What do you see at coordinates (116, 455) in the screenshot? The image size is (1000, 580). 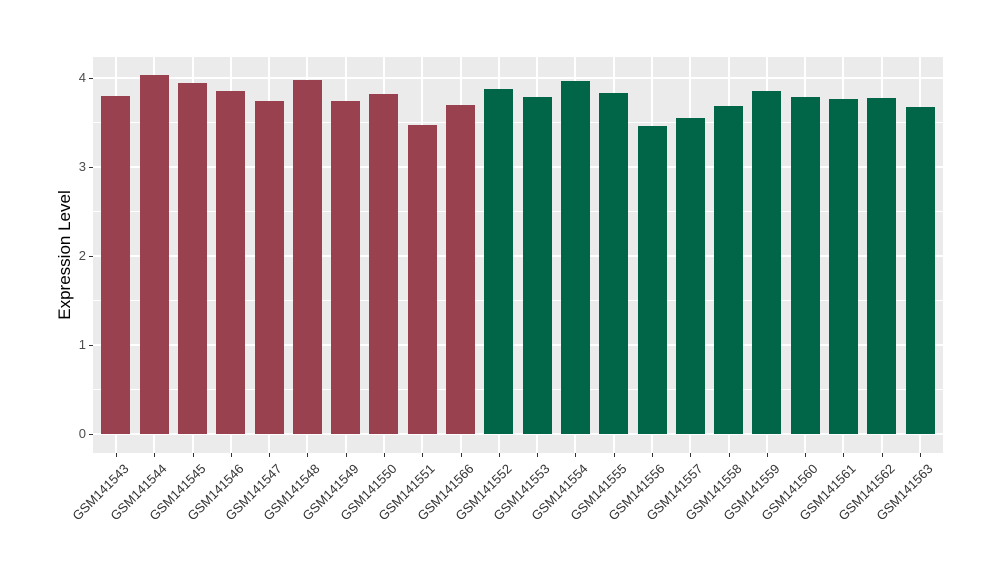 I see `x-tick-mark-GSM141543` at bounding box center [116, 455].